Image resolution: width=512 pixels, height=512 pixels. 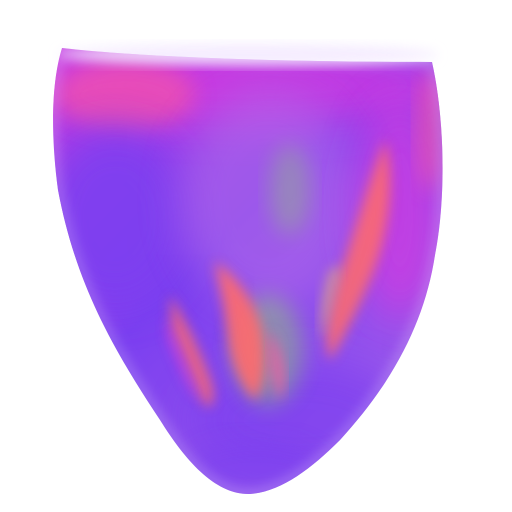 I want to click on left-coral-streak, so click(x=192, y=351).